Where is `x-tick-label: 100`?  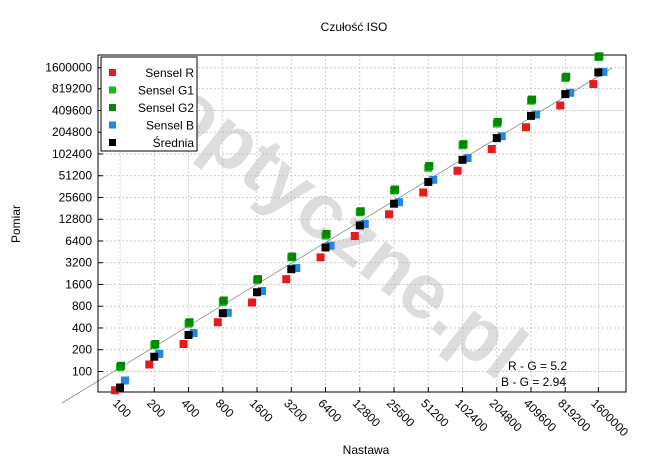
x-tick-label: 100 is located at coordinates (122, 408).